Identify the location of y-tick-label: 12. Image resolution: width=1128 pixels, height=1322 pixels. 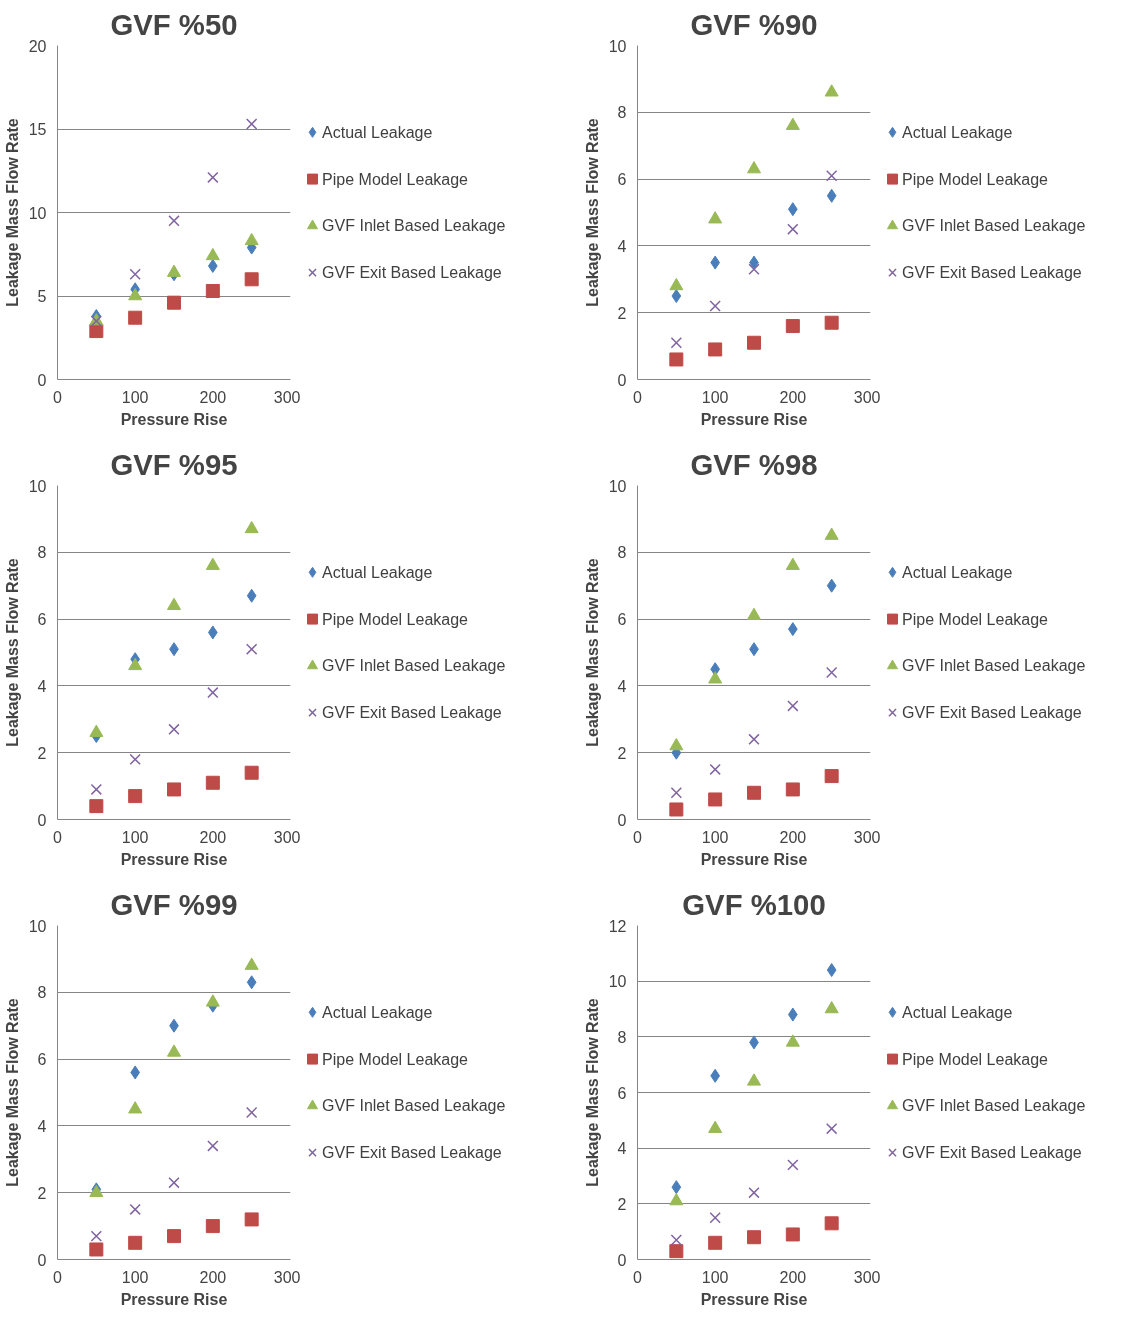
(617, 926).